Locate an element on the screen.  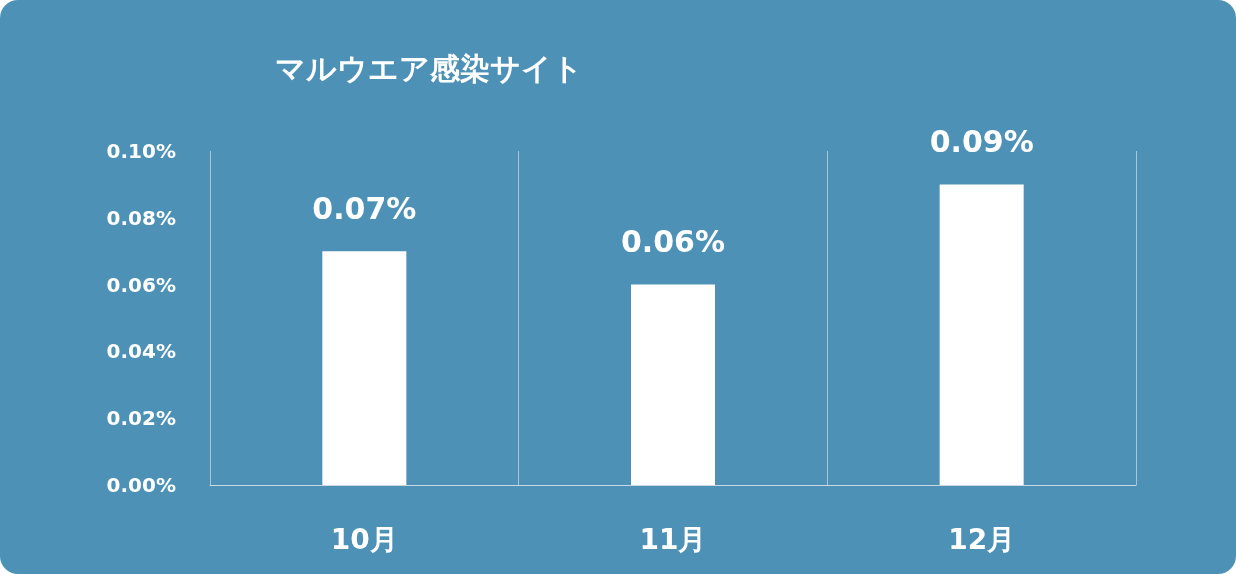
y-tick-label: 0.06% is located at coordinates (141, 284).